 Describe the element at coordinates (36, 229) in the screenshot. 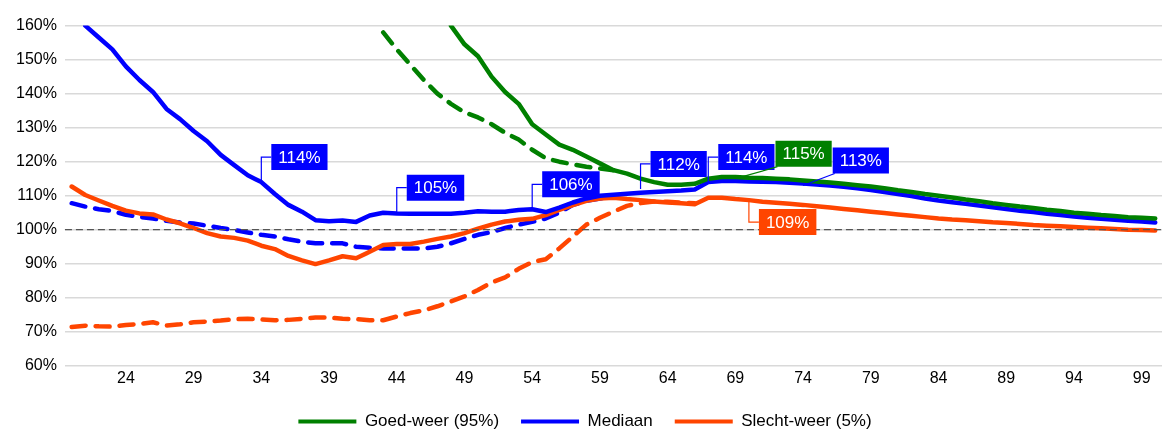

I see `y-tick-label: 100%` at that location.